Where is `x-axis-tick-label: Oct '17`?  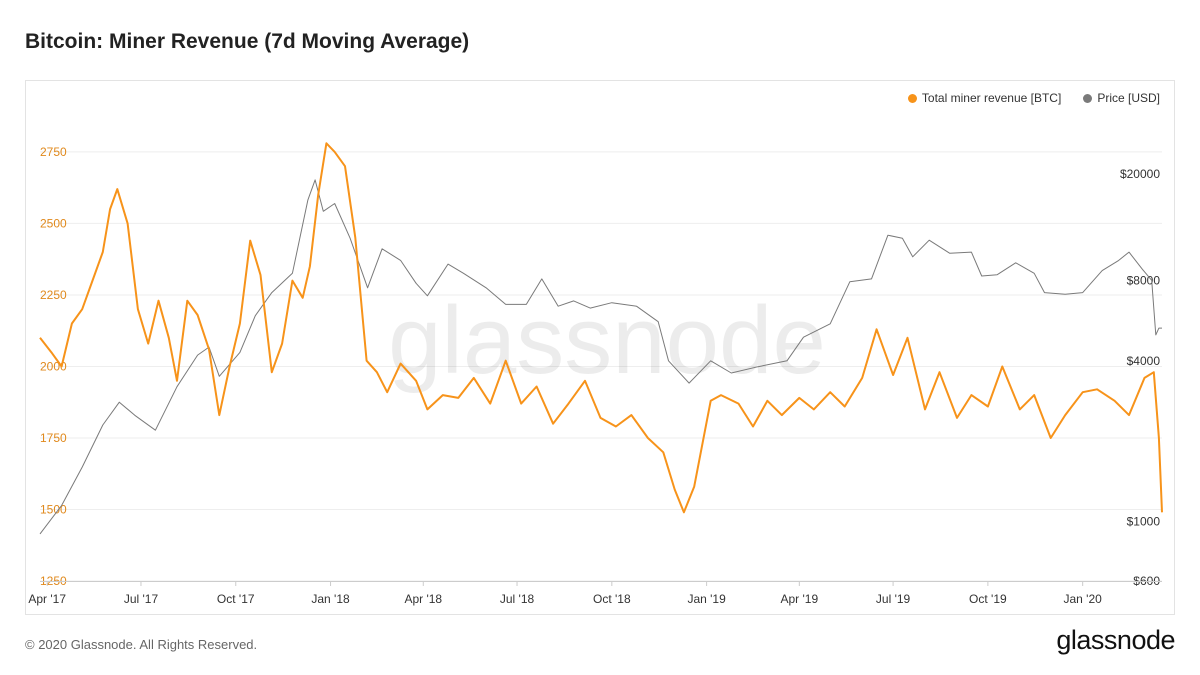 x-axis-tick-label: Oct '17 is located at coordinates (236, 599).